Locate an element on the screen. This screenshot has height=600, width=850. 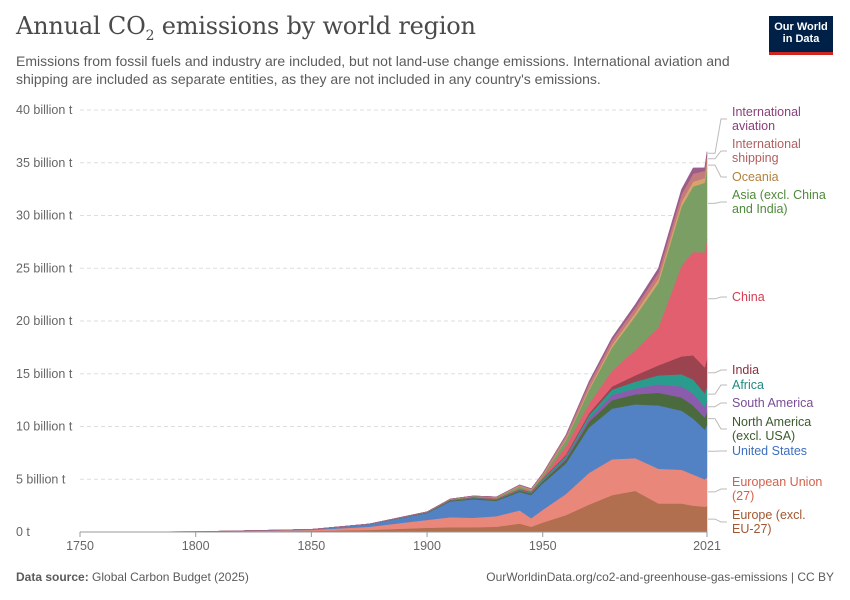
series-label: International shipping is located at coordinates (766, 151).